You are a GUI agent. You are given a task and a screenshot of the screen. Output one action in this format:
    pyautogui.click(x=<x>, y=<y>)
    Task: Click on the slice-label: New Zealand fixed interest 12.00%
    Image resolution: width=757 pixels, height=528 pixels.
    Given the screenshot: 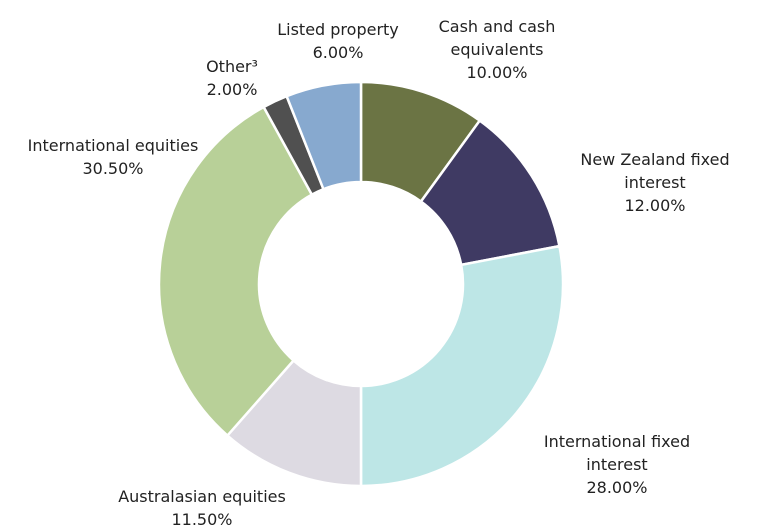 What is the action you would take?
    pyautogui.click(x=655, y=182)
    